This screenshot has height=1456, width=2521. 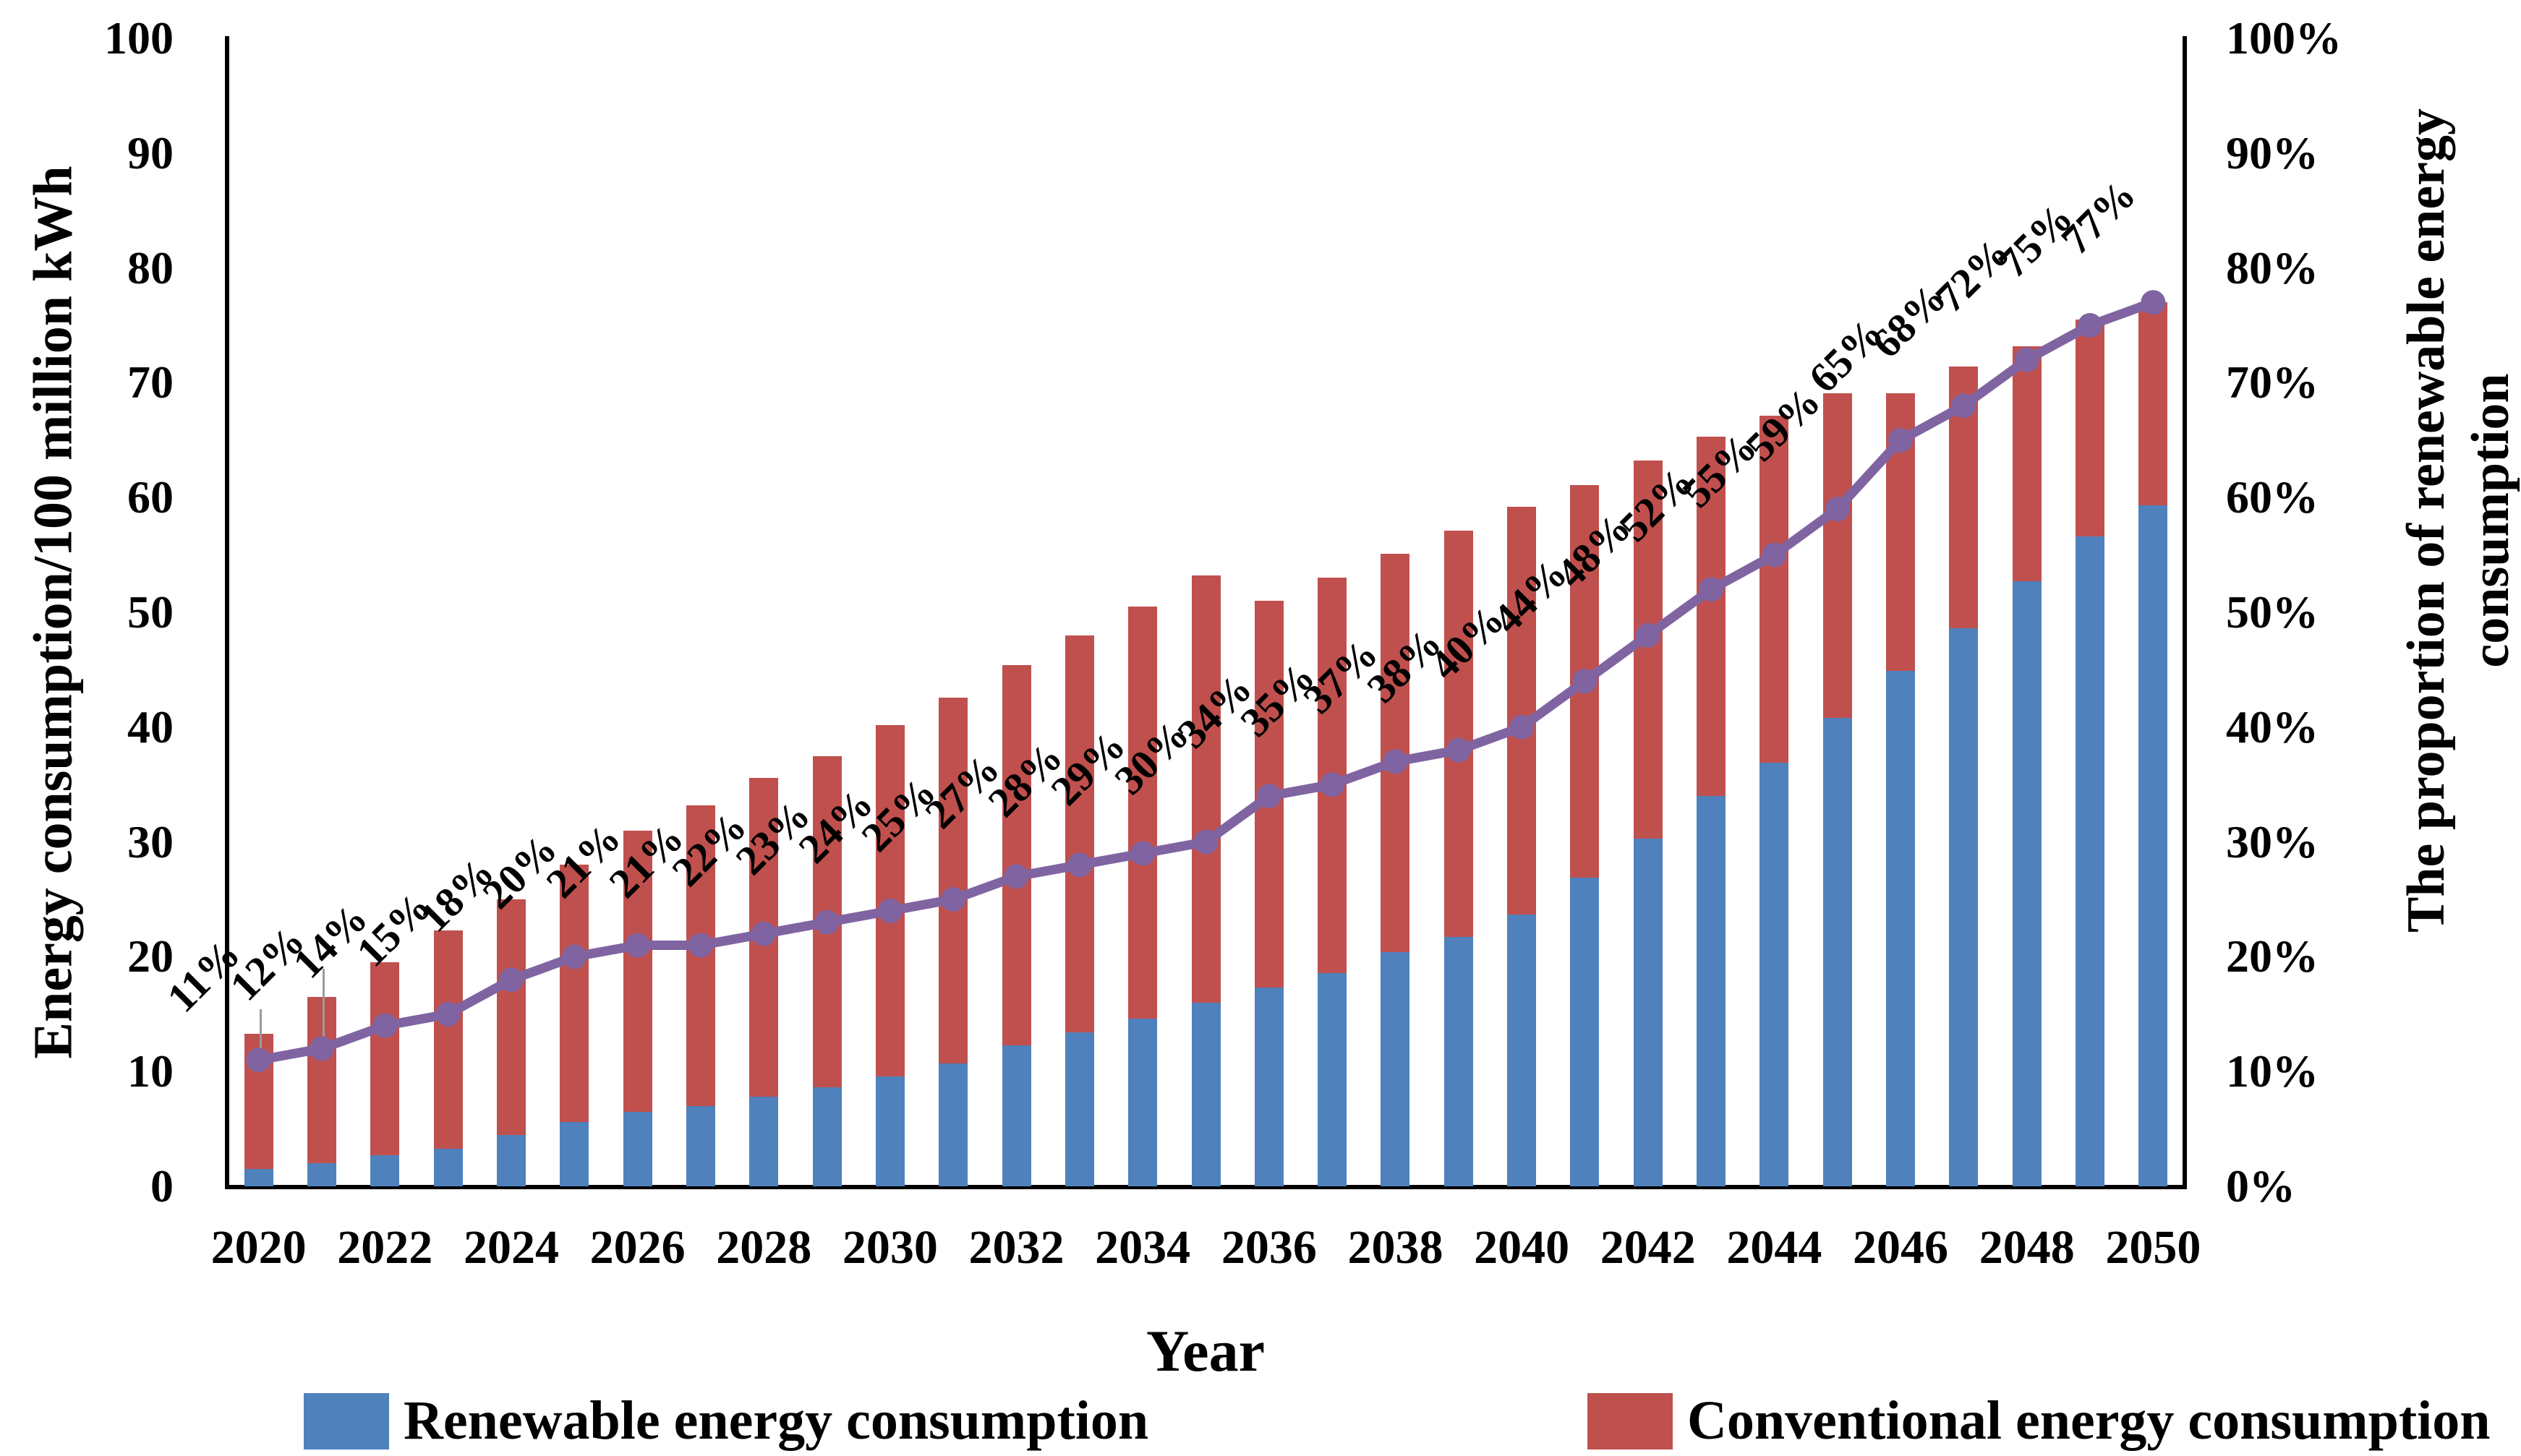 What do you see at coordinates (1143, 1102) in the screenshot?
I see `bar-renewable-2034` at bounding box center [1143, 1102].